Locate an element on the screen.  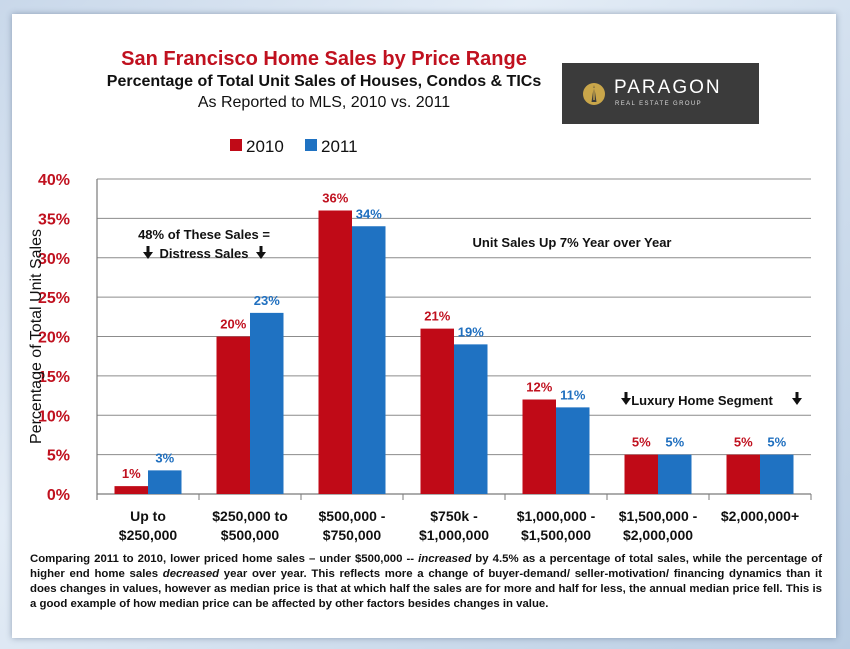
paragon-logo: PARAGON REAL ESTATE GROUP is located at coordinates (660, 93).